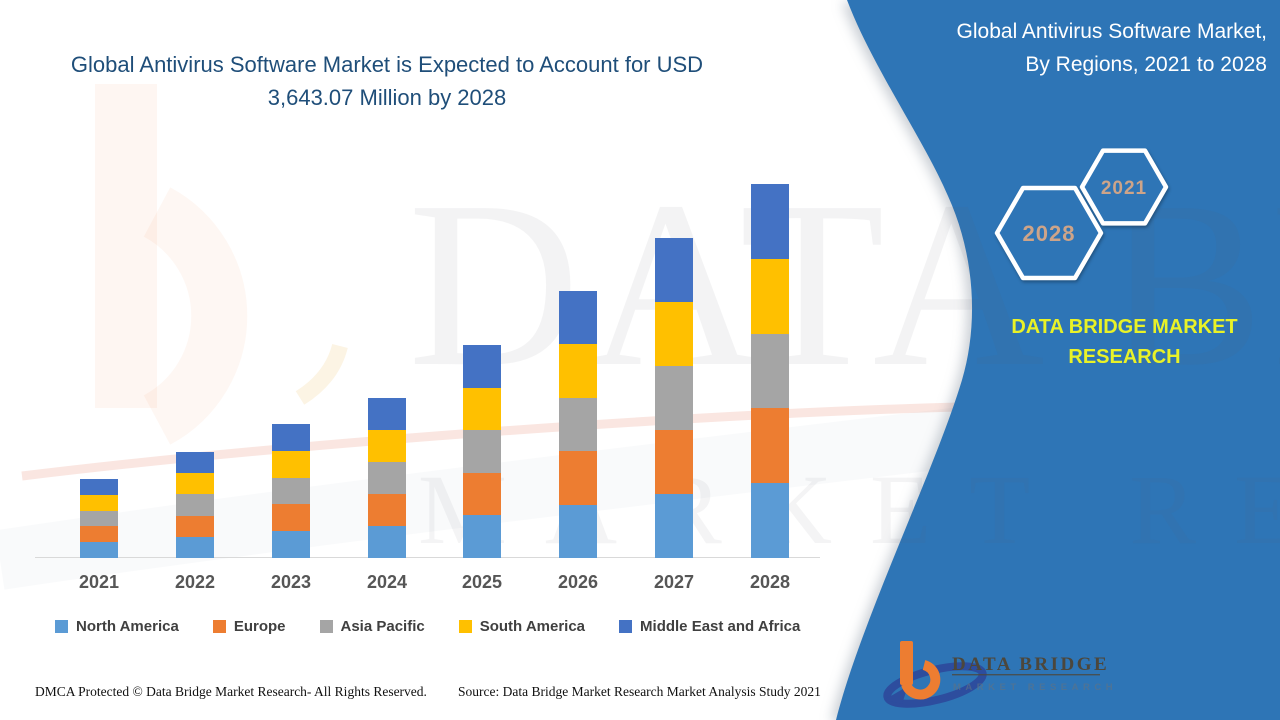 Image resolution: width=1280 pixels, height=720 pixels. Describe the element at coordinates (99, 534) in the screenshot. I see `bar-segment-europe-2021` at that location.